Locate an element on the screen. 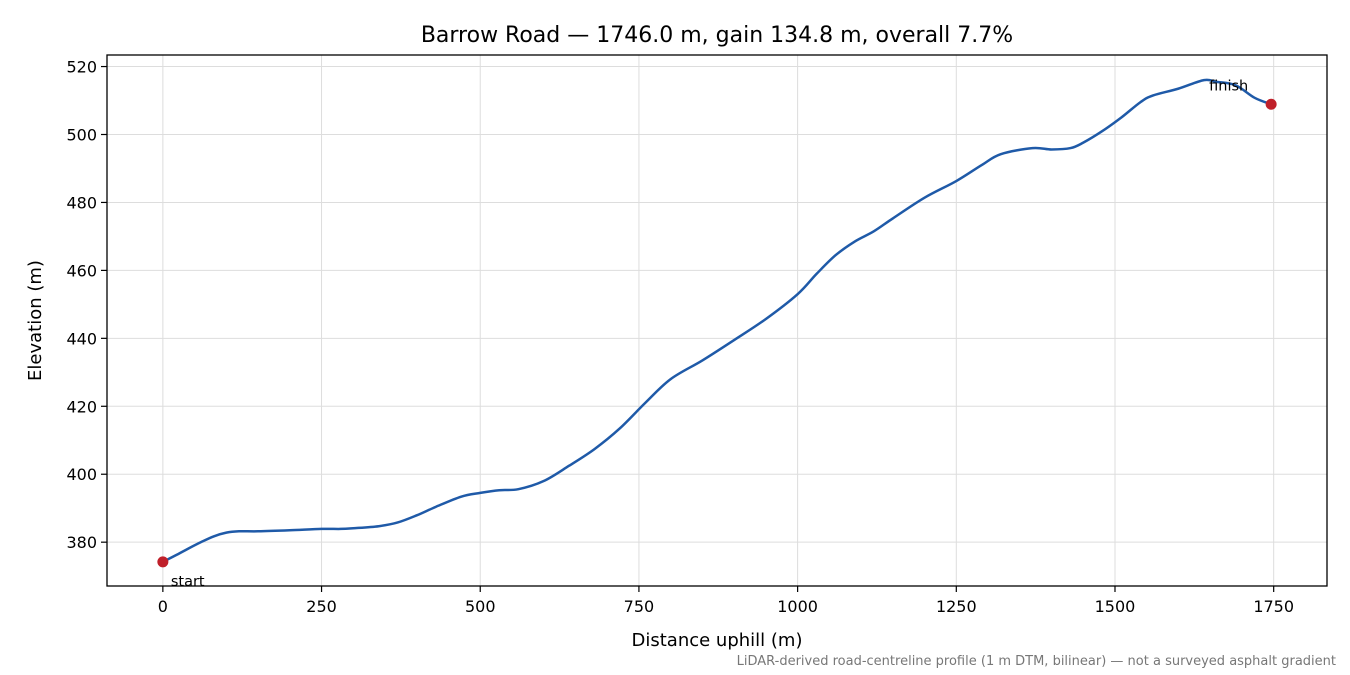  y-tick-label: 420 is located at coordinates (81, 406).